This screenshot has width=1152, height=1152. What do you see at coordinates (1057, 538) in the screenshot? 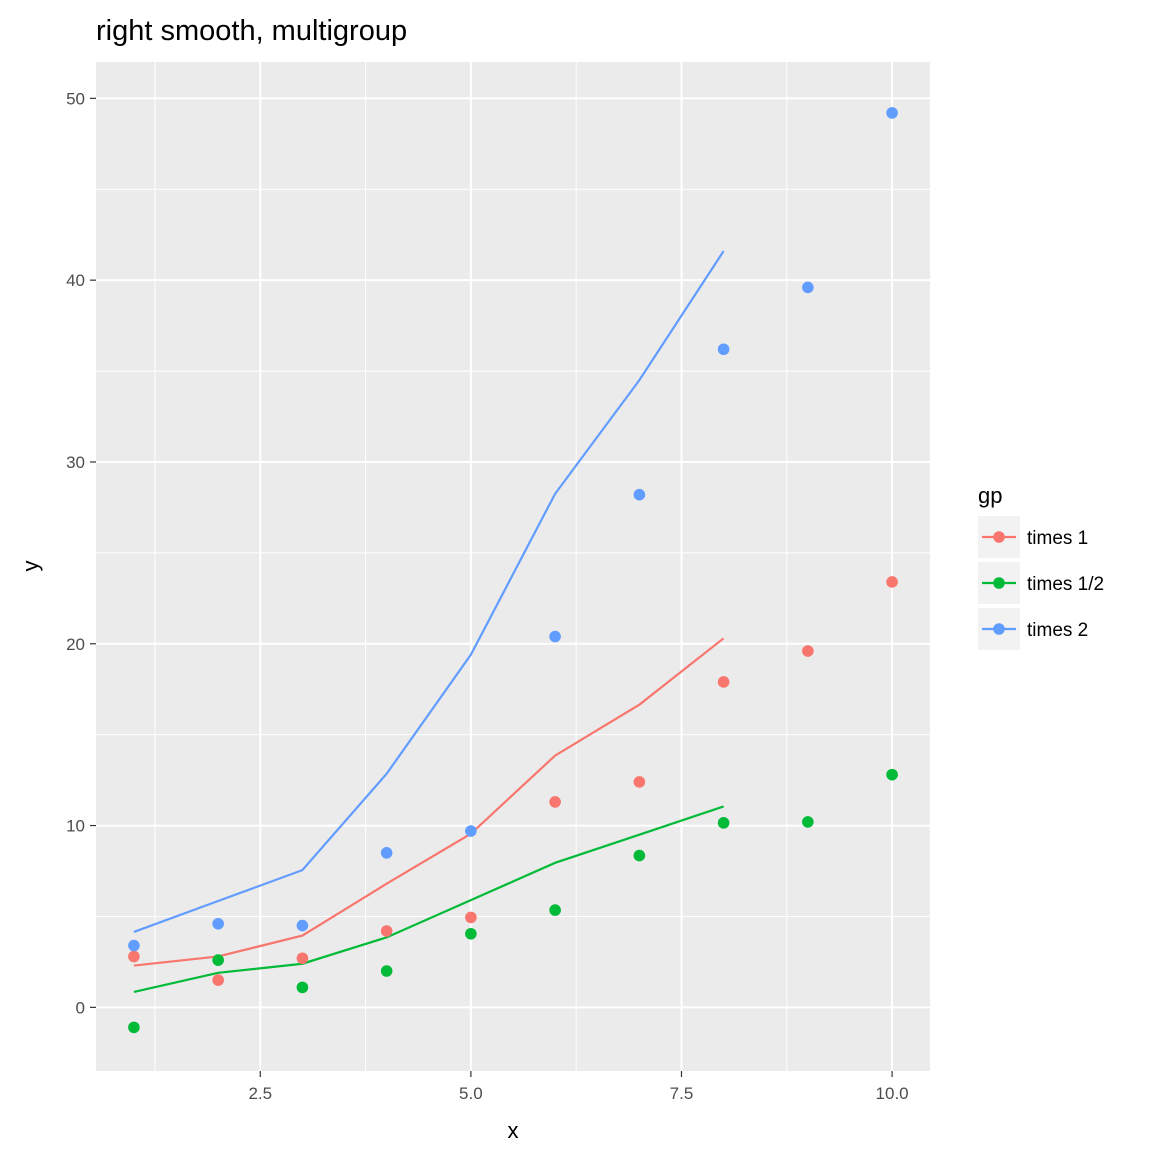
I see `legend-label: times 1` at bounding box center [1057, 538].